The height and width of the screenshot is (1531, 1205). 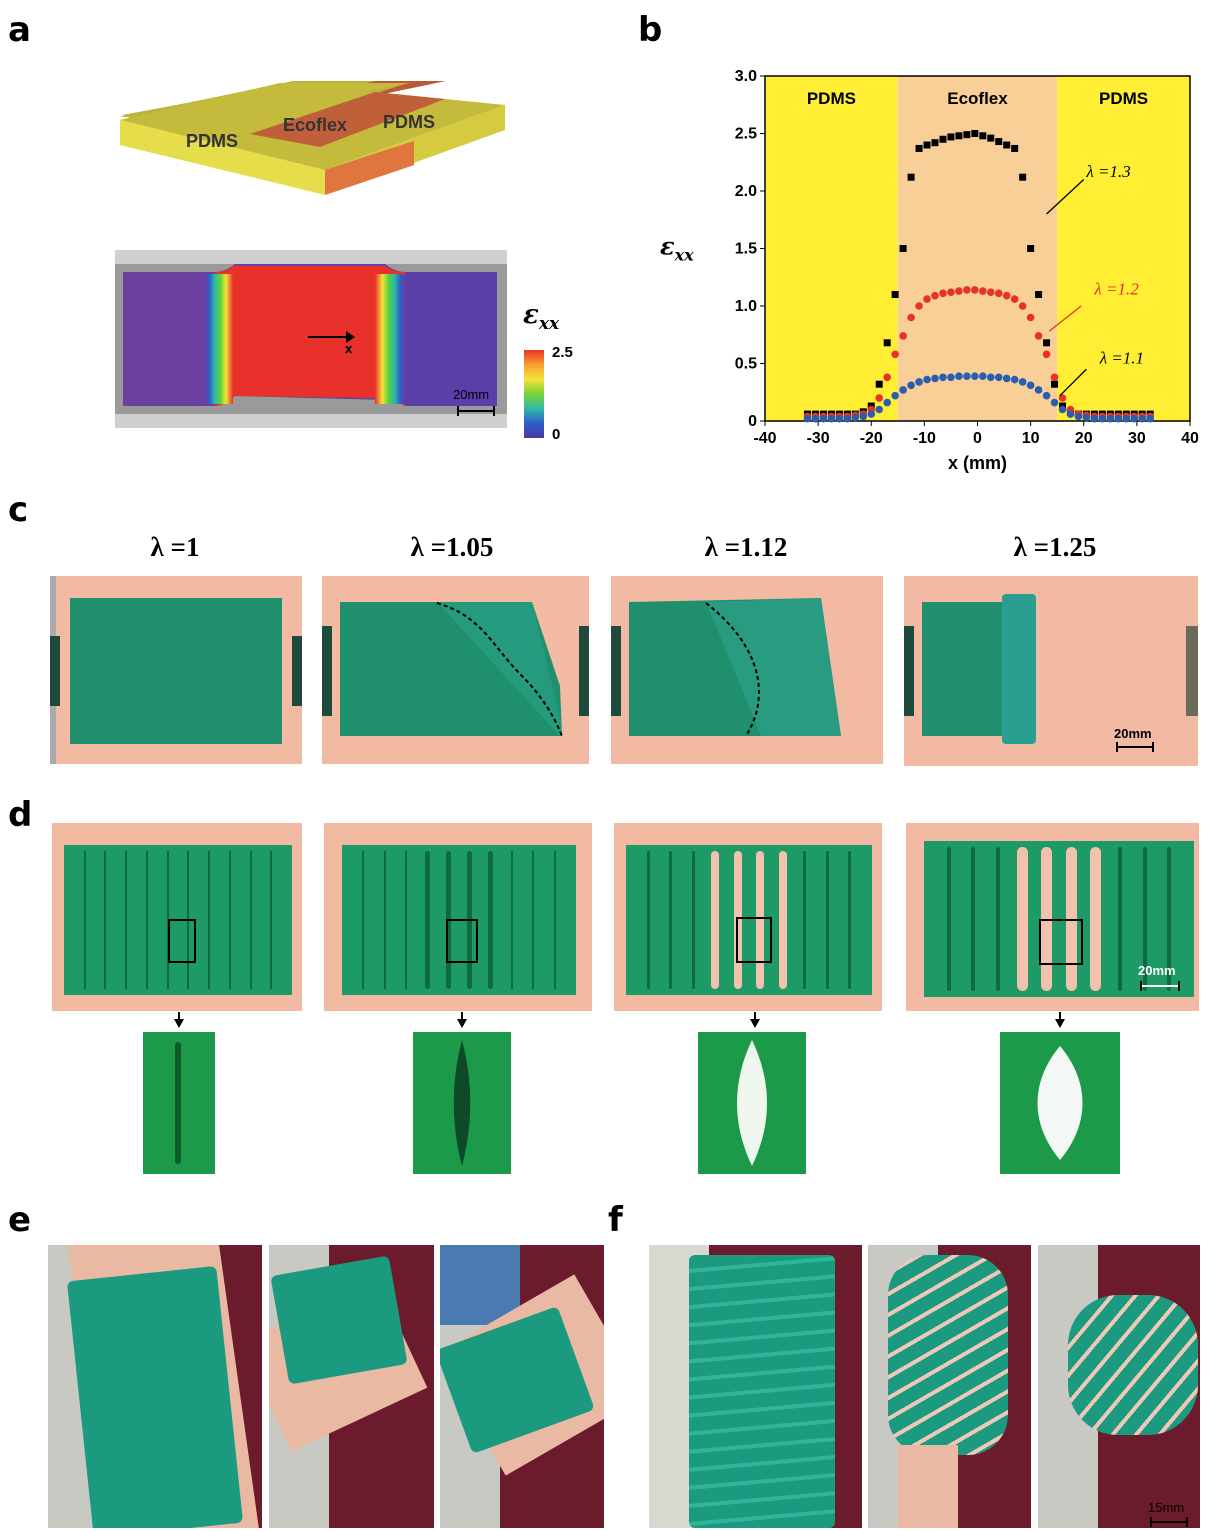 What do you see at coordinates (977, 463) in the screenshot?
I see `x-axis-label: x (mm)` at bounding box center [977, 463].